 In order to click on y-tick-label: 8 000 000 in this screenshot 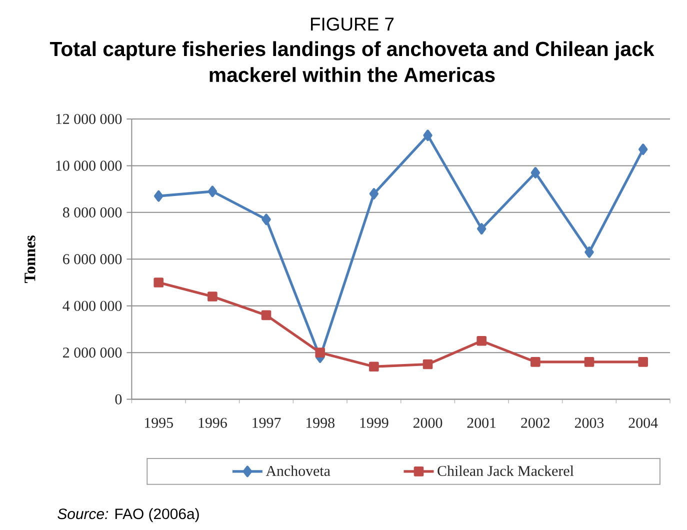, I will do `click(92, 212)`.